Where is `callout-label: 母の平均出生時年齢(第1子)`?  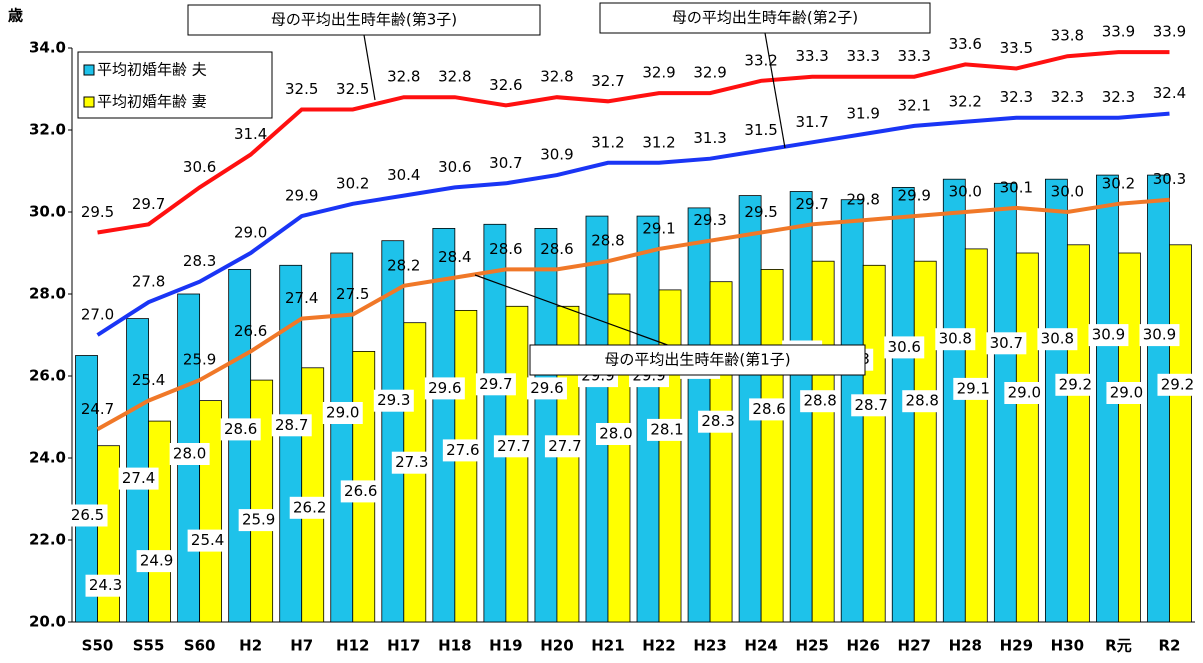
callout-label: 母の平均出生時年齢(第1子) is located at coordinates (697, 360).